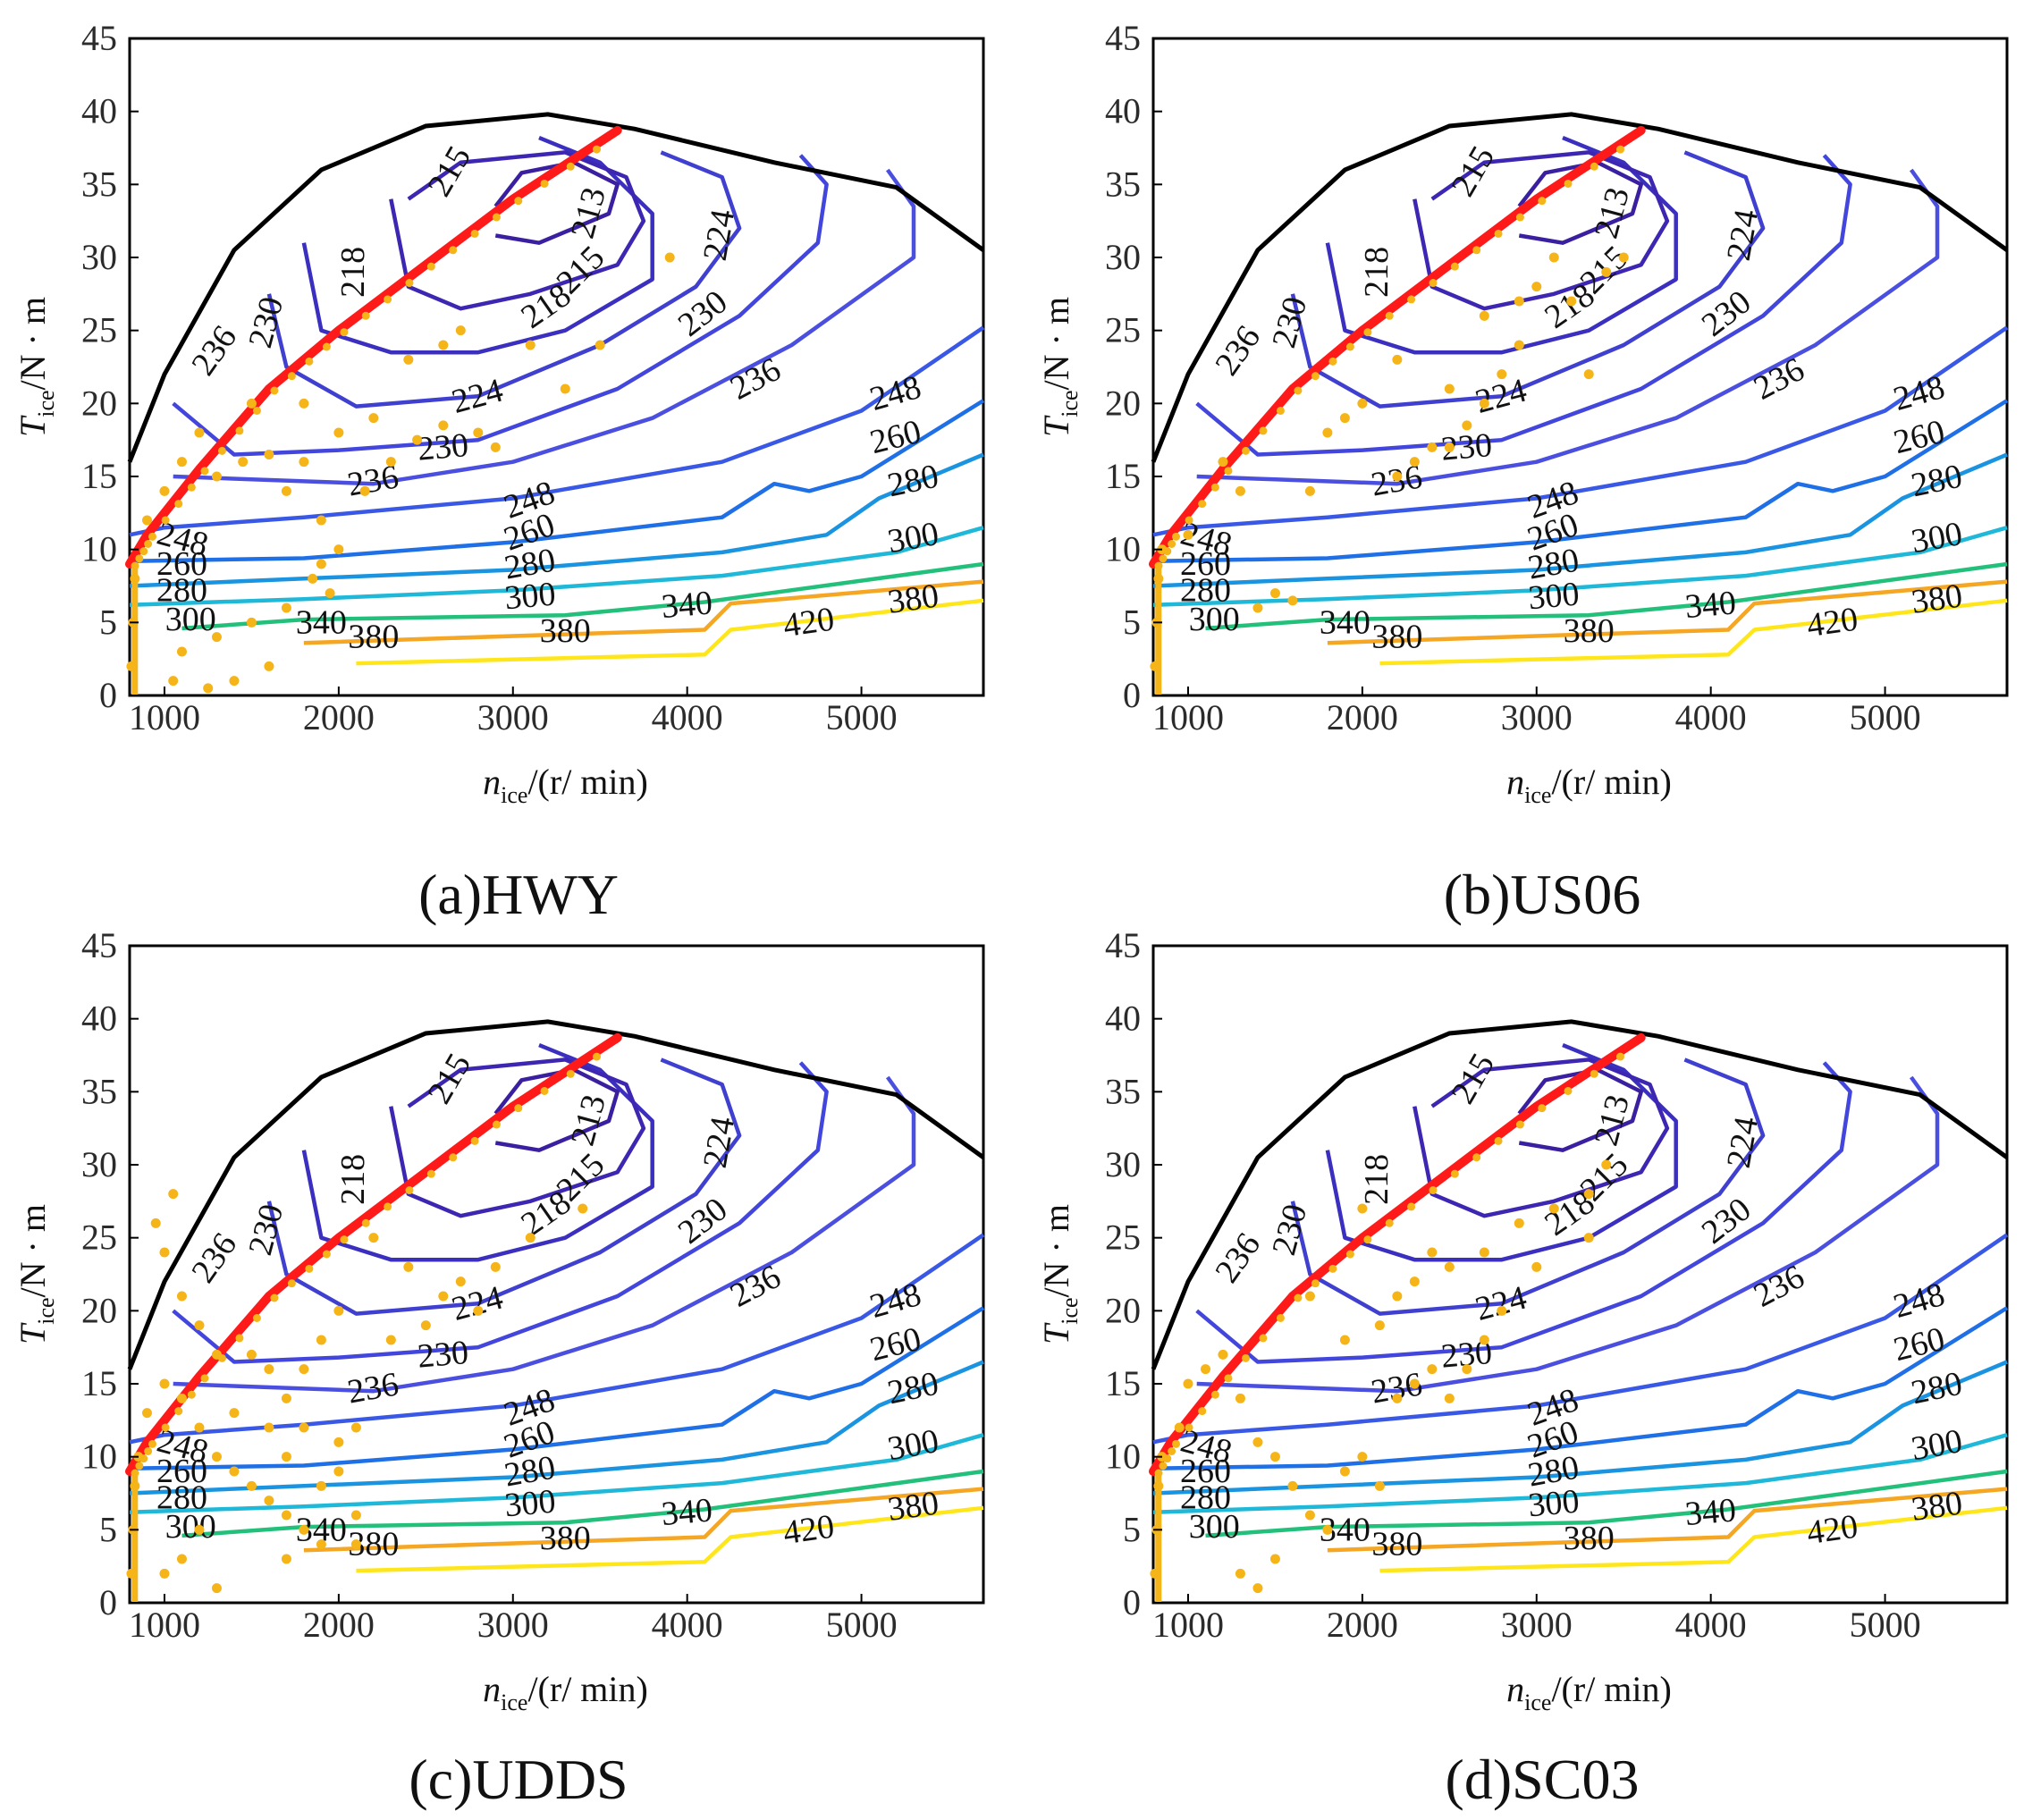 This screenshot has width=2024, height=1820. Describe the element at coordinates (809, 1530) in the screenshot. I see `contour-label: 420` at that location.